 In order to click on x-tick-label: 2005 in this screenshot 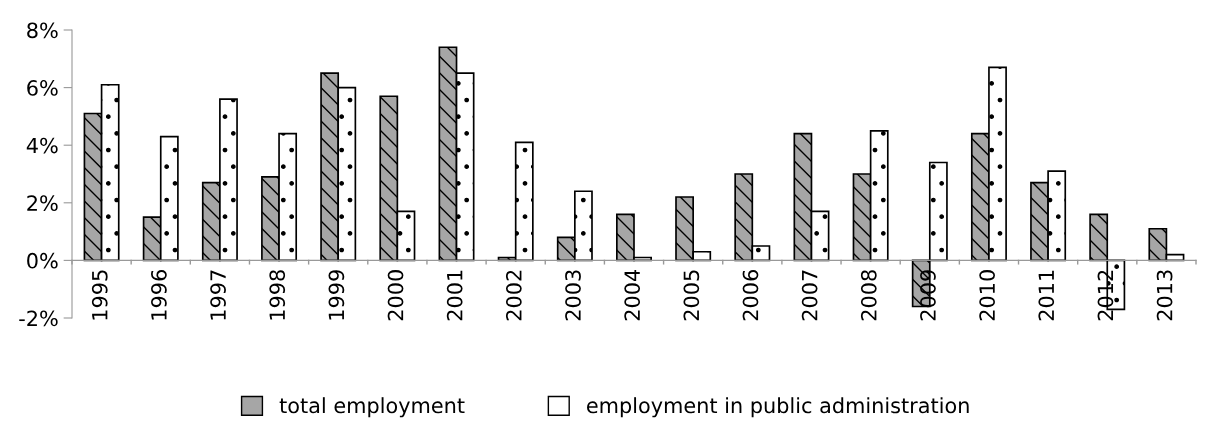, I will do `click(691, 295)`.